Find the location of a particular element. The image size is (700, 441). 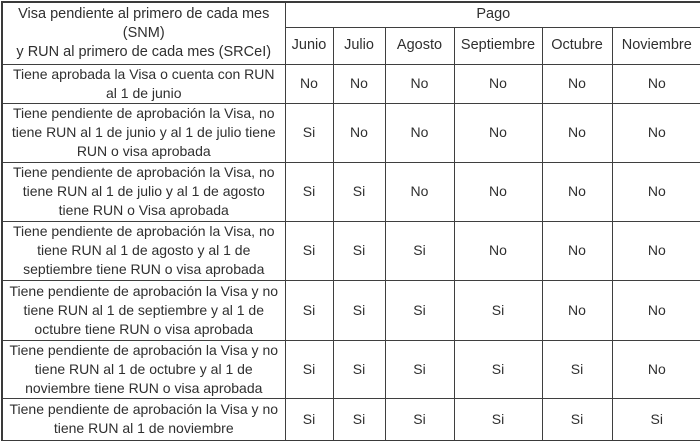

pago-header-cell: Pago is located at coordinates (492, 14).